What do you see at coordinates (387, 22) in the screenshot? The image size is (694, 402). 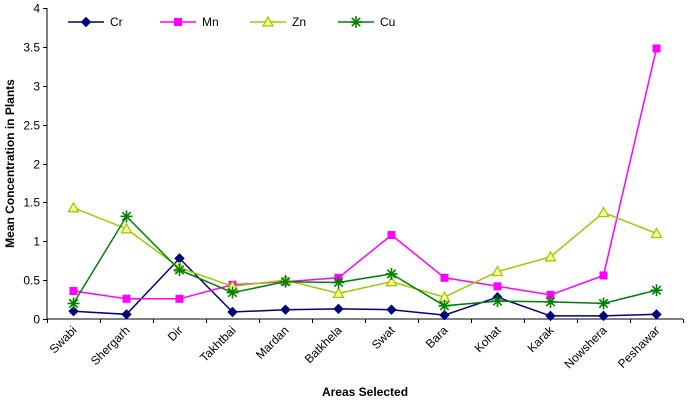 I see `legend-cu-label: Cu` at bounding box center [387, 22].